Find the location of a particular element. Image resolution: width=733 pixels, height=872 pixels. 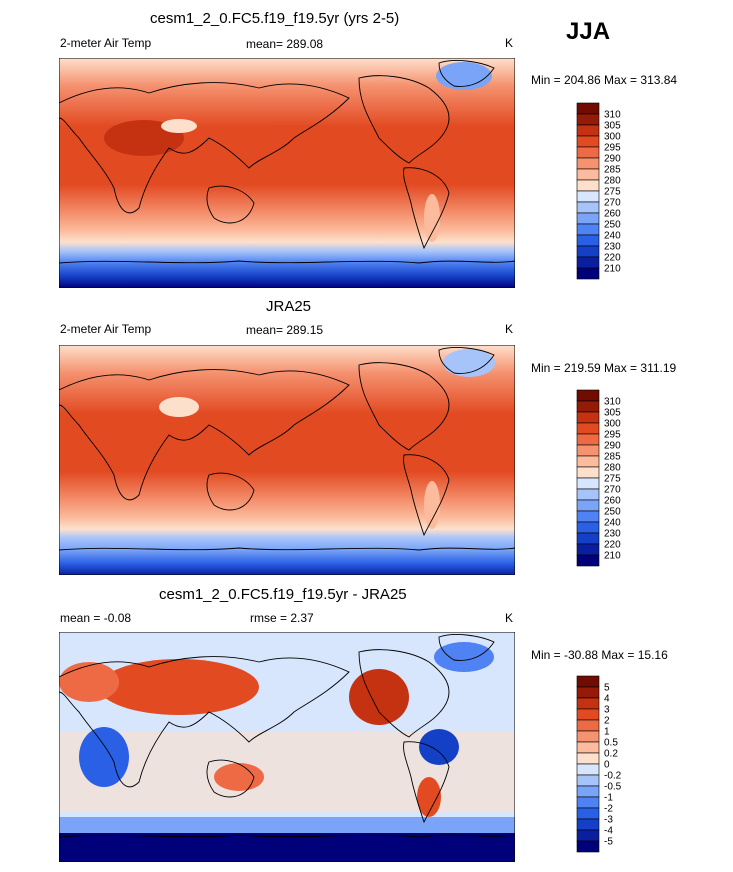

panel-1-variable-label: 2-meter Air Temp is located at coordinates (106, 43).